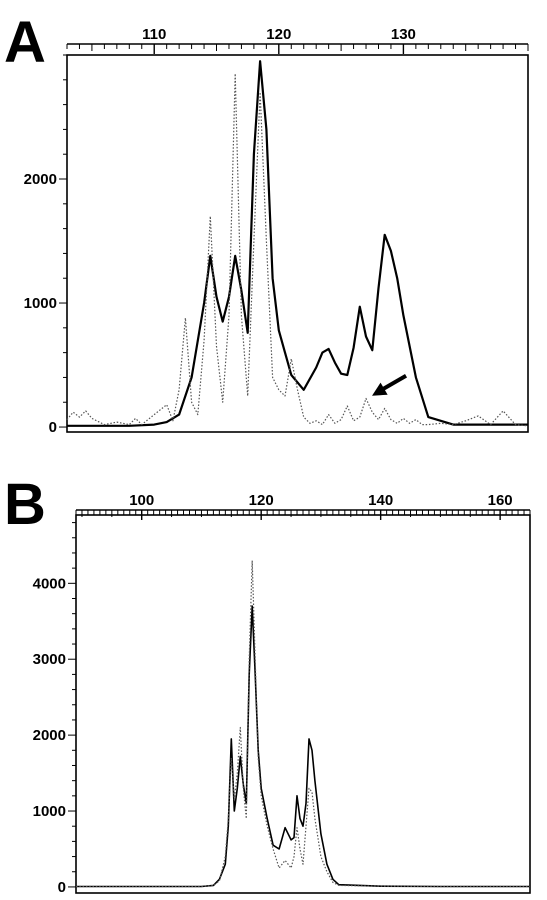 The width and height of the screenshot is (547, 900). I want to click on panel-b-x-tick-label: 100, so click(141, 500).